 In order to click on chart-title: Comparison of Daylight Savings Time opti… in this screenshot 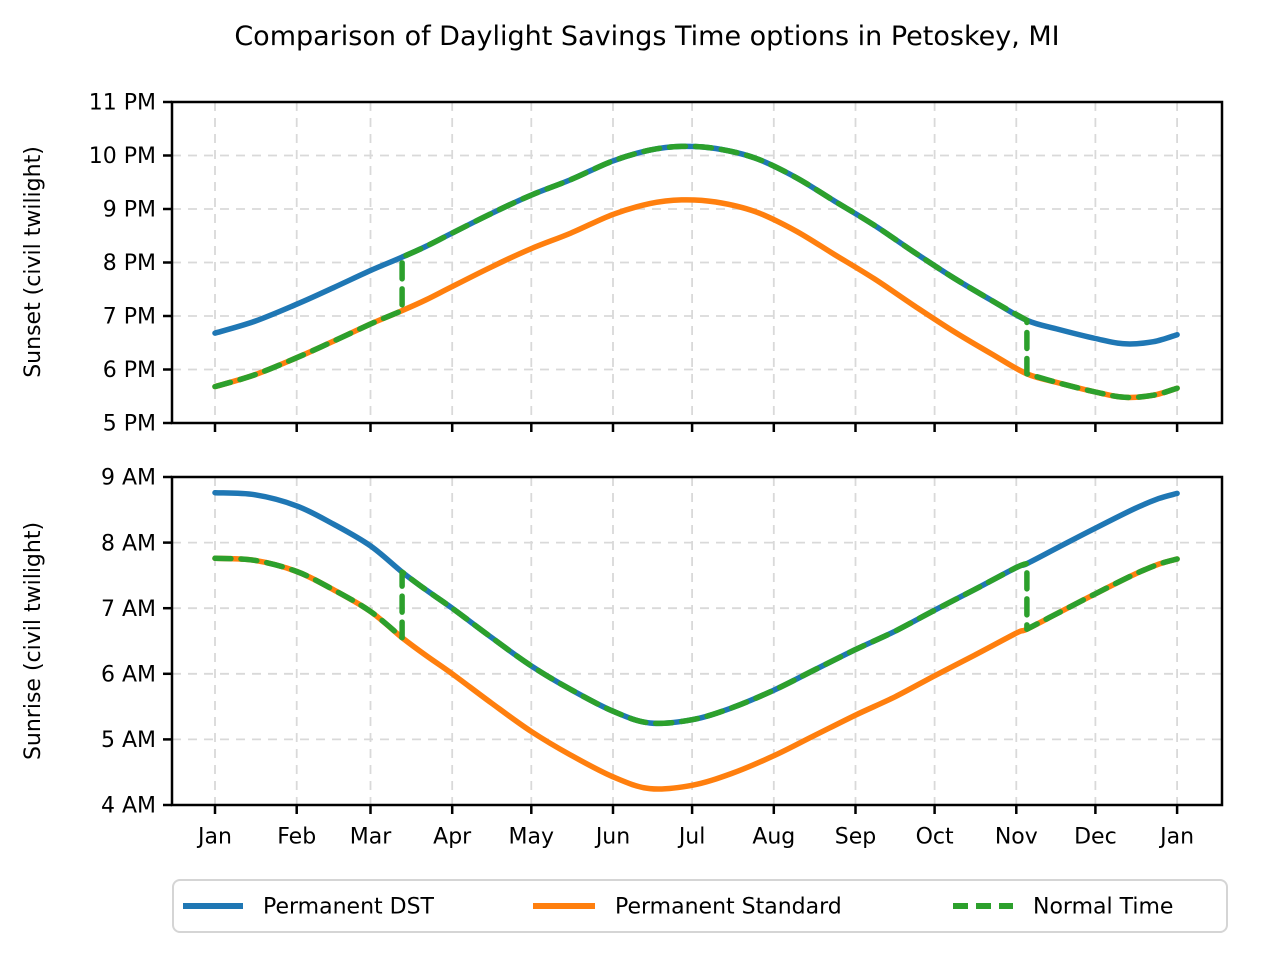, I will do `click(646, 36)`.